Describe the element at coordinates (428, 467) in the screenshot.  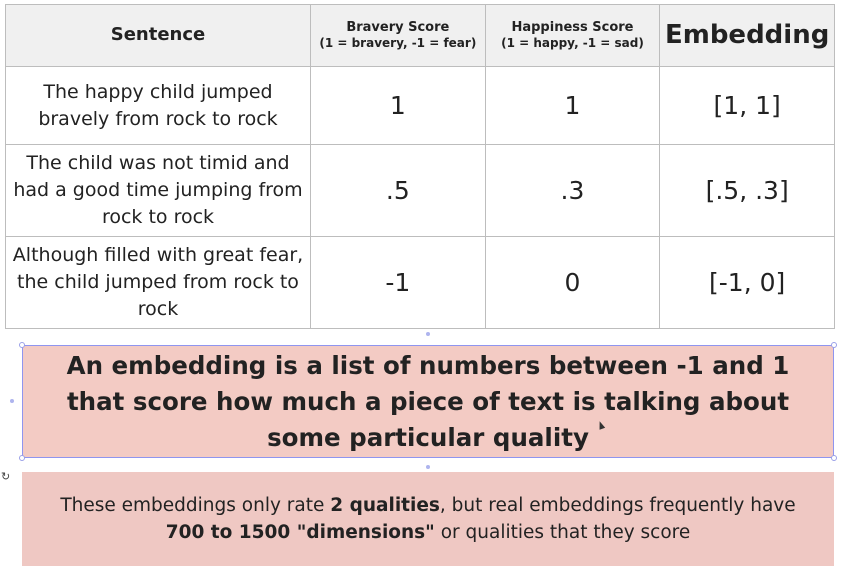
I see `resize-handle-bottom` at that location.